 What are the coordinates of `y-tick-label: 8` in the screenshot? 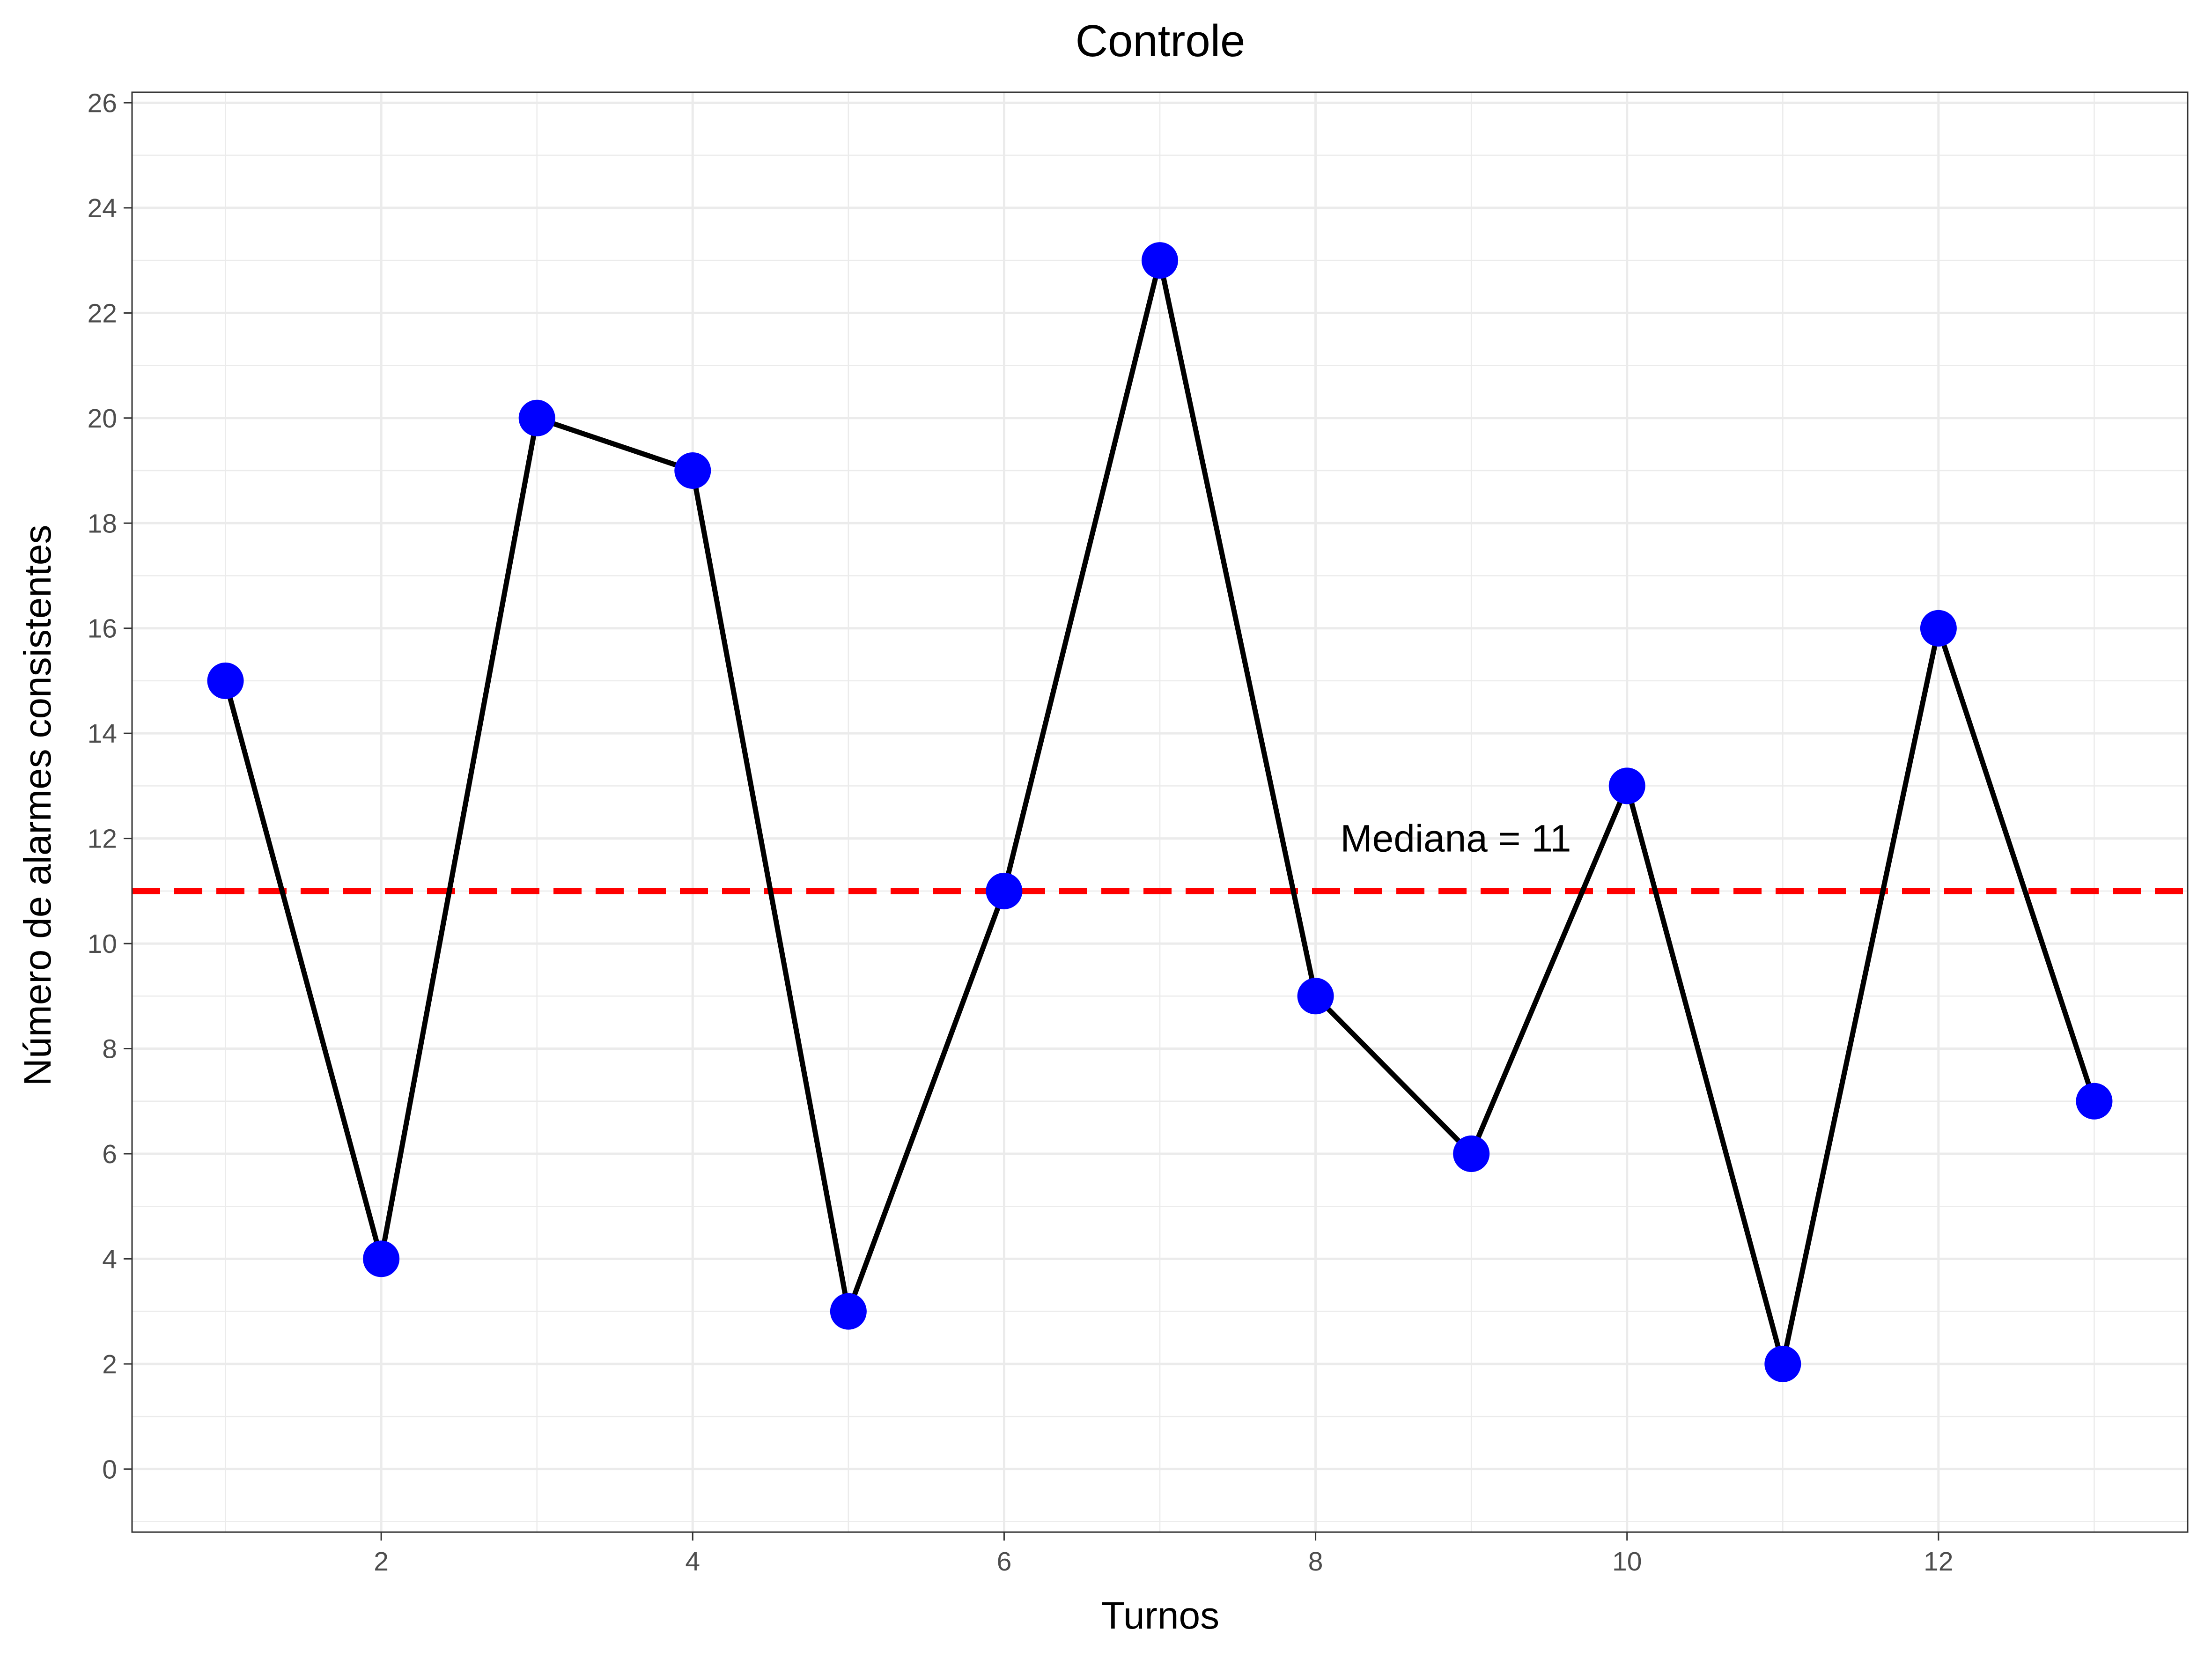 It's located at (109, 1049).